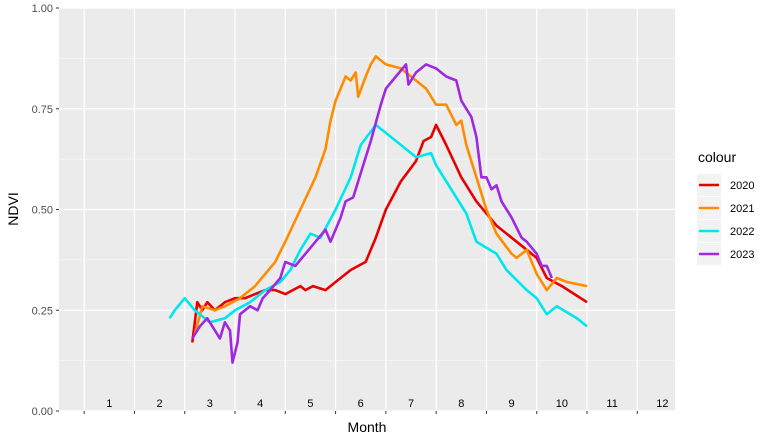 The height and width of the screenshot is (442, 773). Describe the element at coordinates (42, 412) in the screenshot. I see `y-tick-label: 0.00` at that location.